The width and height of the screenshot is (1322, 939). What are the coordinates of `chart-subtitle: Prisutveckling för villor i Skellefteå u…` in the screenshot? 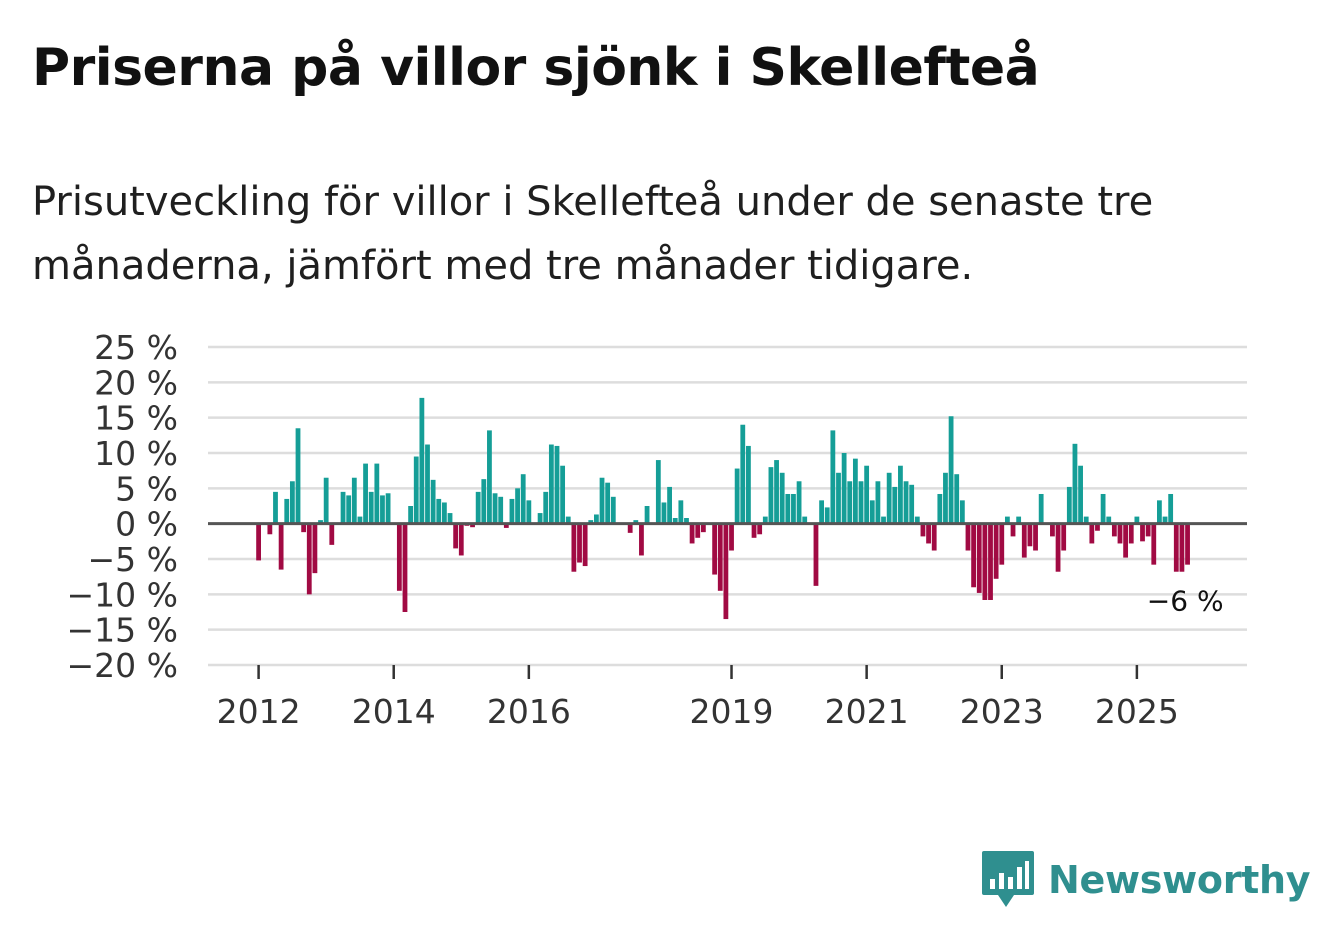 It's located at (593, 234).